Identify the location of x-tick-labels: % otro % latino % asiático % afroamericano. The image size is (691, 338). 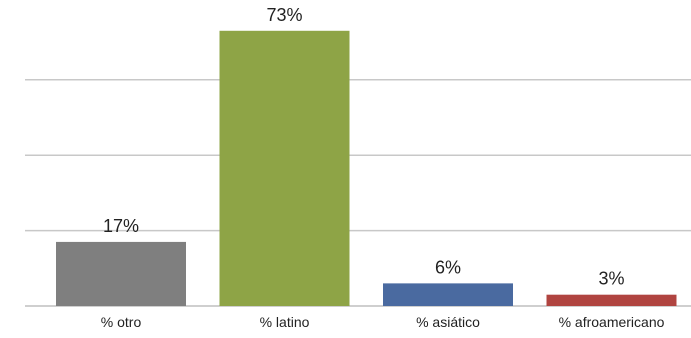
(383, 322).